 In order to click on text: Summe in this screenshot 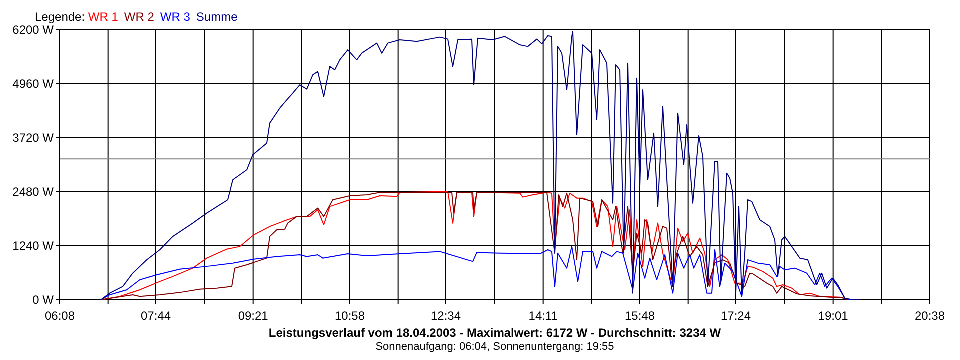, I will do `click(217, 17)`.